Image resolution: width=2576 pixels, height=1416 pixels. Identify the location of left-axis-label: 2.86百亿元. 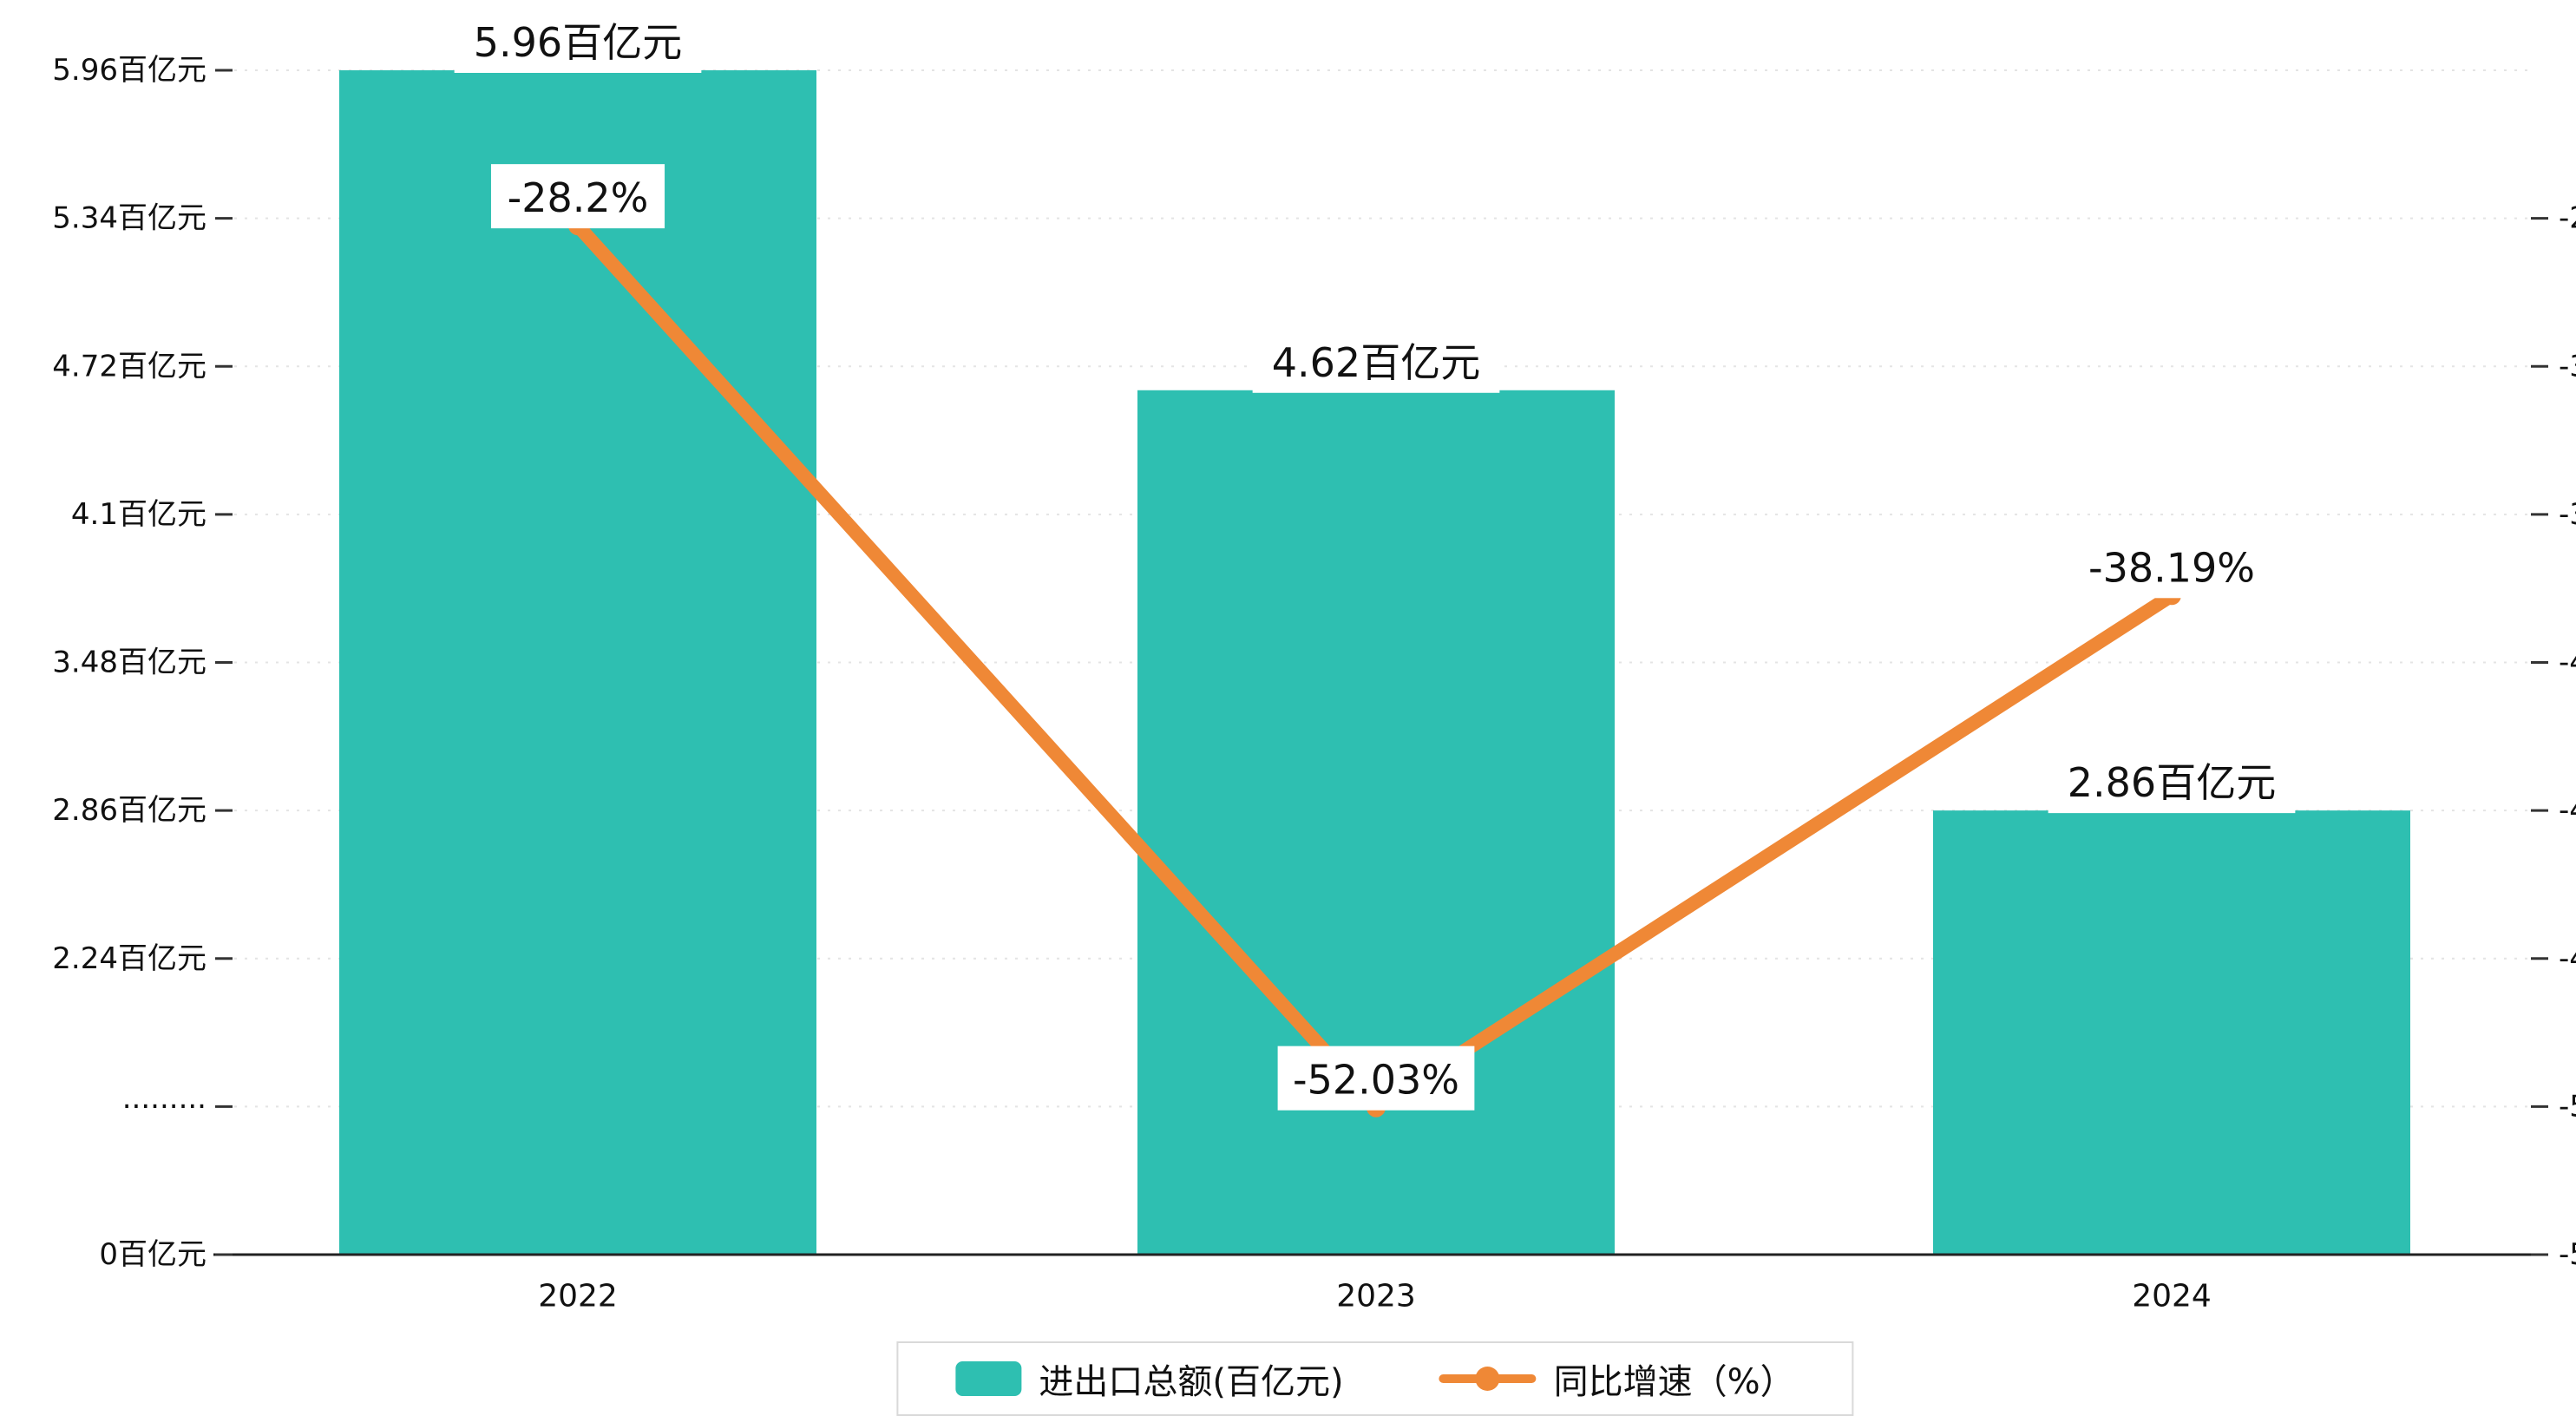
(129, 811).